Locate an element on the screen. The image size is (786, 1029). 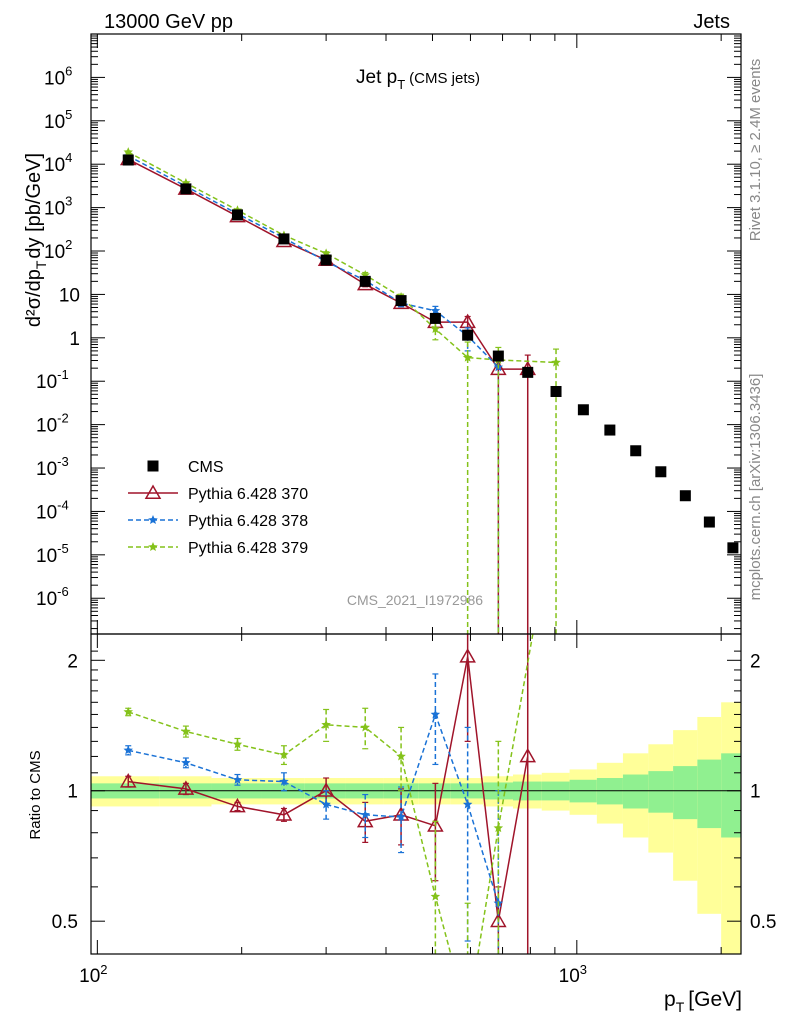
ratio-y-tick-label: 0.5 is located at coordinates (65, 922).